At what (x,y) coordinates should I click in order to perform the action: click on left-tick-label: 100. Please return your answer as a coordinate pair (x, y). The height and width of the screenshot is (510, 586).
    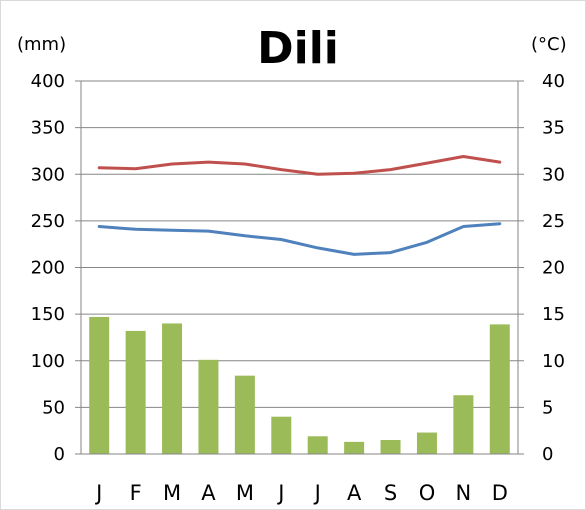
    Looking at the image, I should click on (48, 361).